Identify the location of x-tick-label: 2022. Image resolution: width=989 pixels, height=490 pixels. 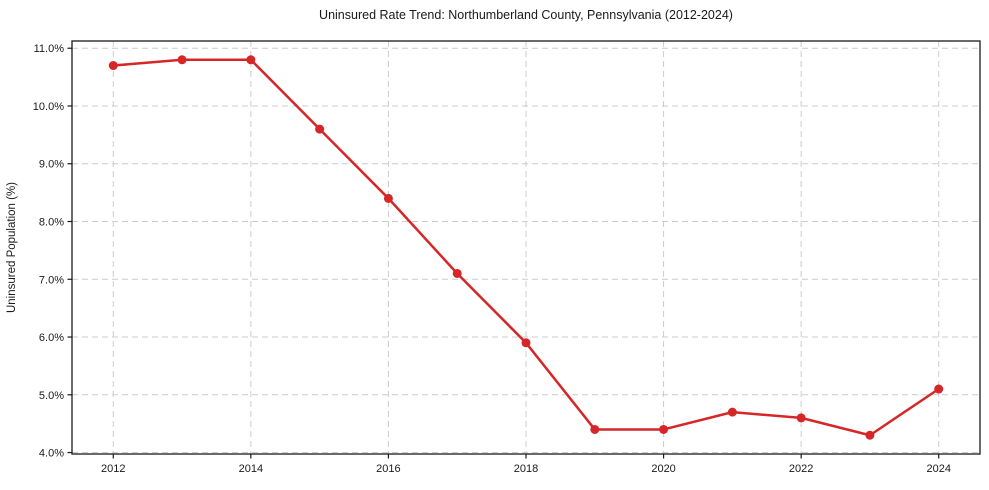
(801, 469).